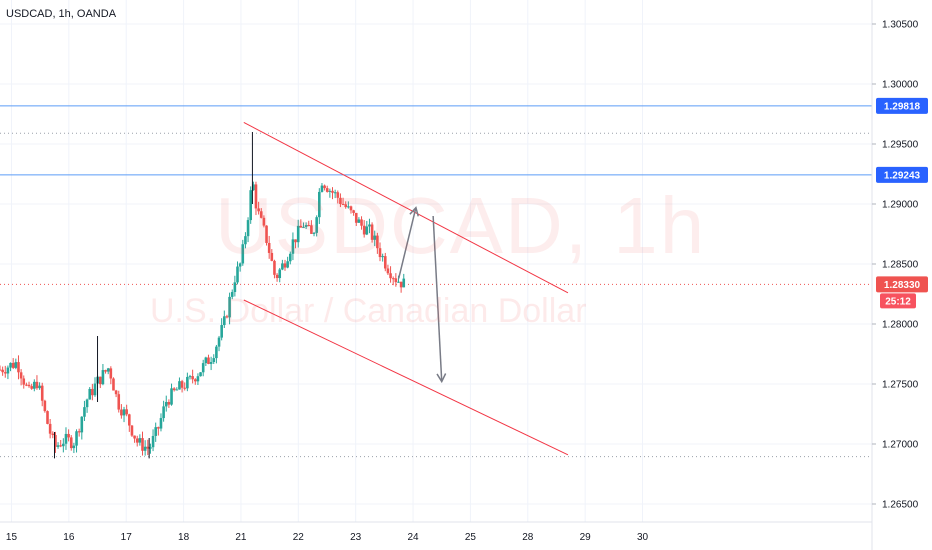 This screenshot has width=932, height=550. What do you see at coordinates (902, 106) in the screenshot?
I see `level-price-label: 1.29818` at bounding box center [902, 106].